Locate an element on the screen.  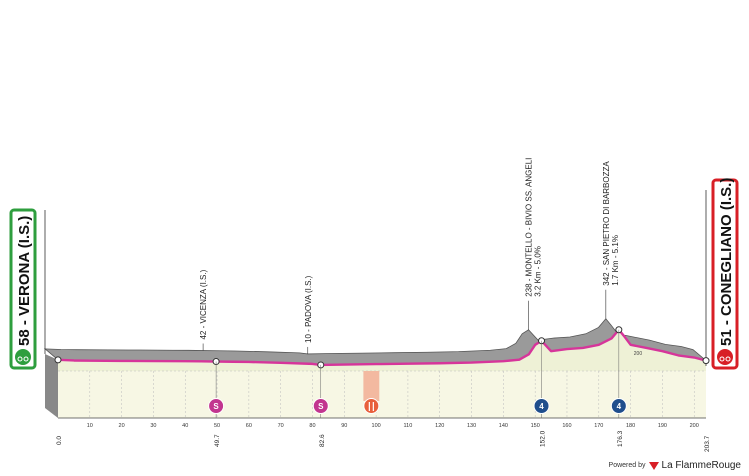
waypoint-label: 10 - PADOVA (I.S.) is located at coordinates (308, 309).